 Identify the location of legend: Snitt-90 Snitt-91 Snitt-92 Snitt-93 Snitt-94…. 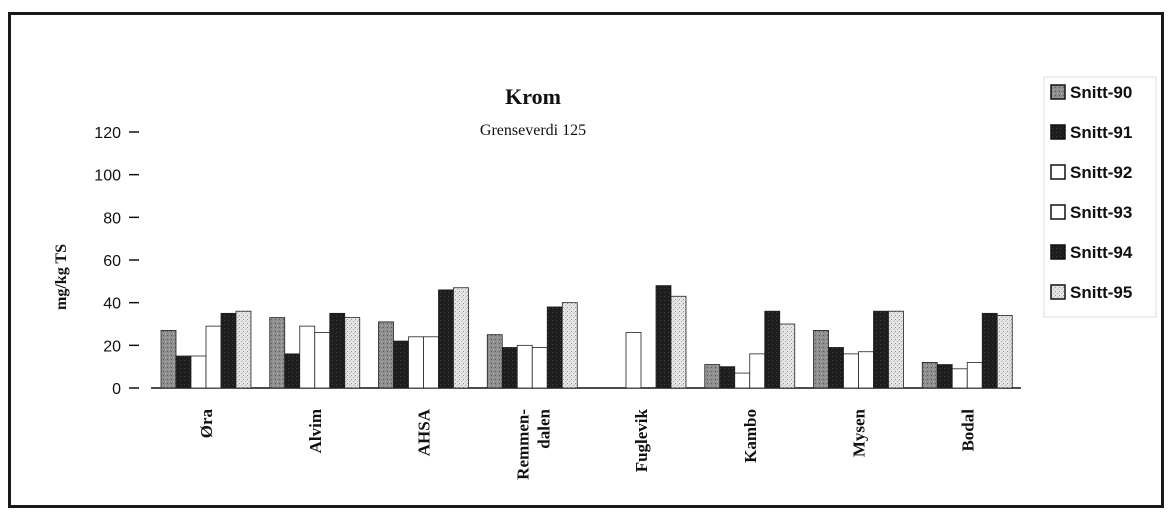
(1100, 197).